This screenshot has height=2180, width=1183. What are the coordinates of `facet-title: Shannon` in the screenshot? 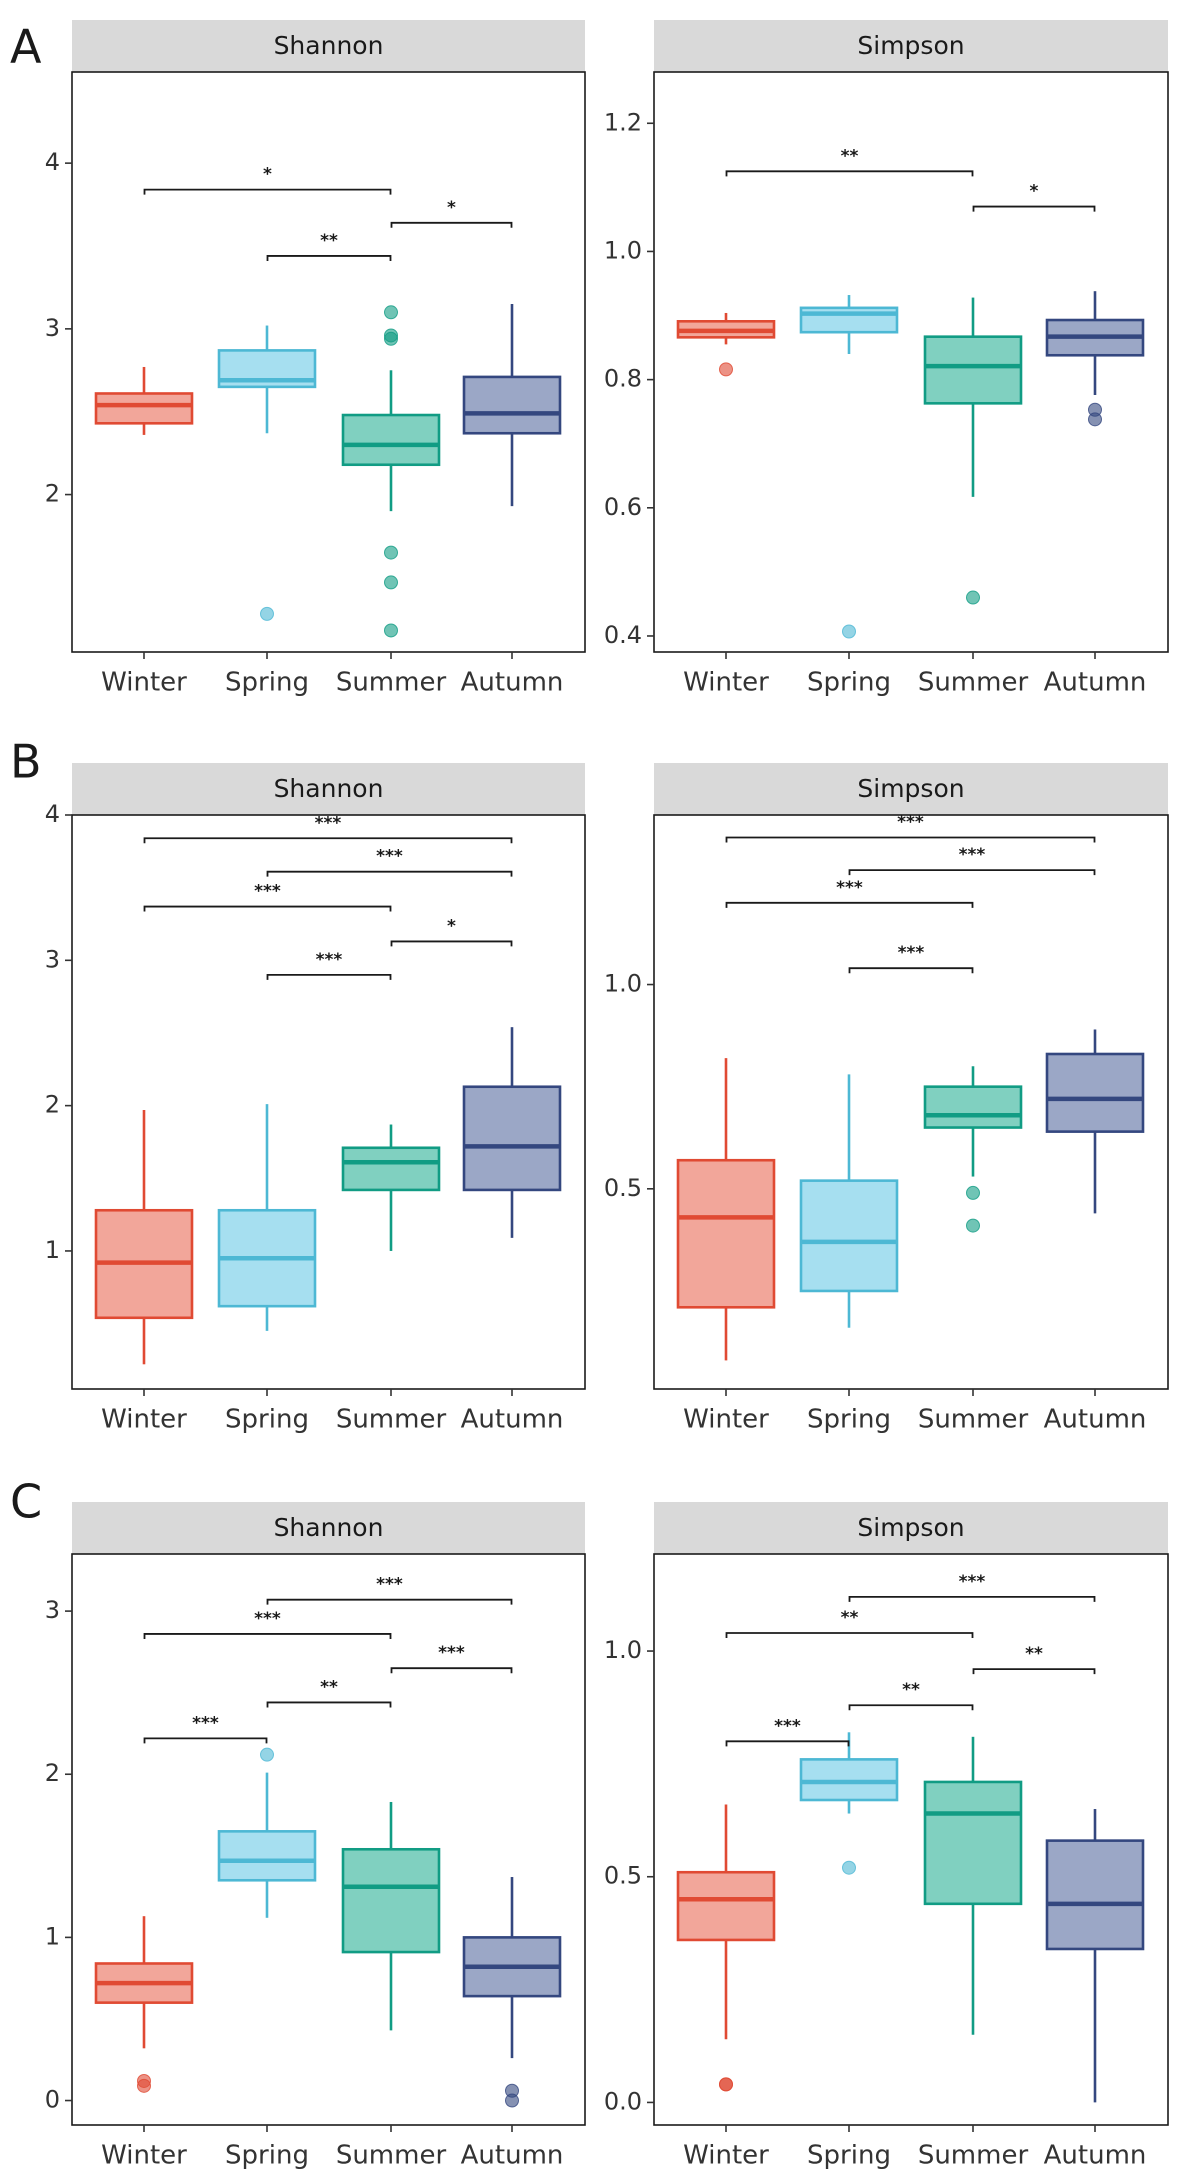 It's located at (329, 45).